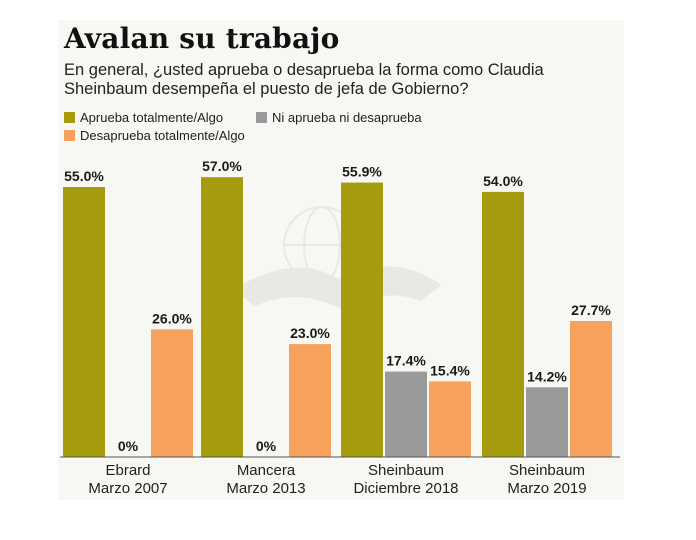 The width and height of the screenshot is (696, 540). I want to click on legend-label-desaprueba: Desaprueba totalmente/Algo, so click(162, 135).